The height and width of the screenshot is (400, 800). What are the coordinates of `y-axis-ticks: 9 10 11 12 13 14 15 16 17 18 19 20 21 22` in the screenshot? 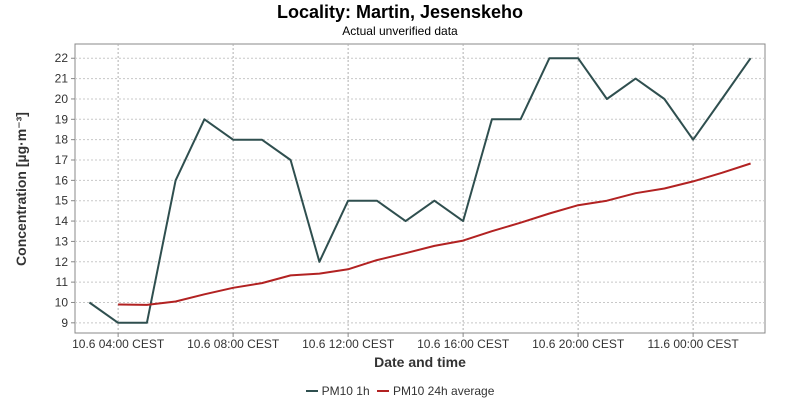 It's located at (65, 190).